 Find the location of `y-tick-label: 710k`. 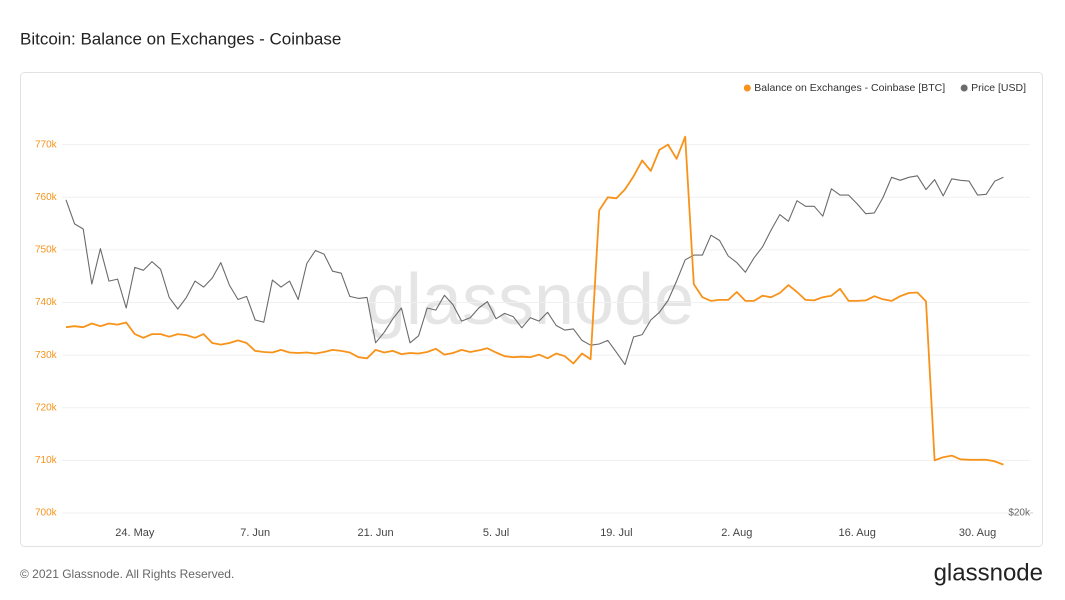

y-tick-label: 710k is located at coordinates (46, 460).